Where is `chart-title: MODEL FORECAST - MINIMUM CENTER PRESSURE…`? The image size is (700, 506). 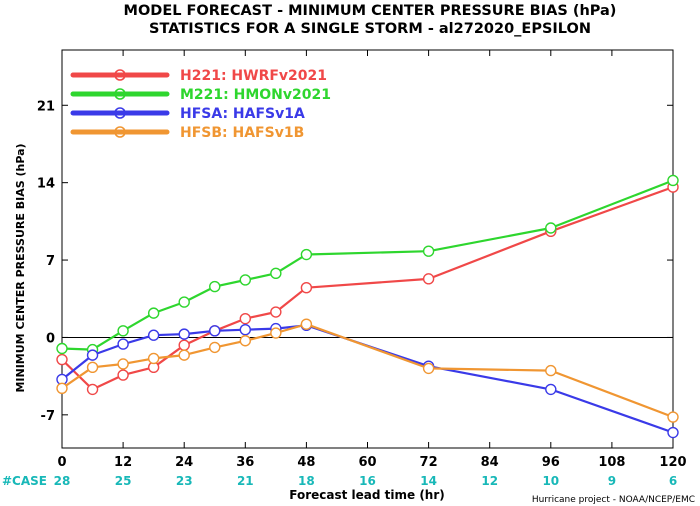 chart-title: MODEL FORECAST - MINIMUM CENTER PRESSURE… is located at coordinates (370, 11).